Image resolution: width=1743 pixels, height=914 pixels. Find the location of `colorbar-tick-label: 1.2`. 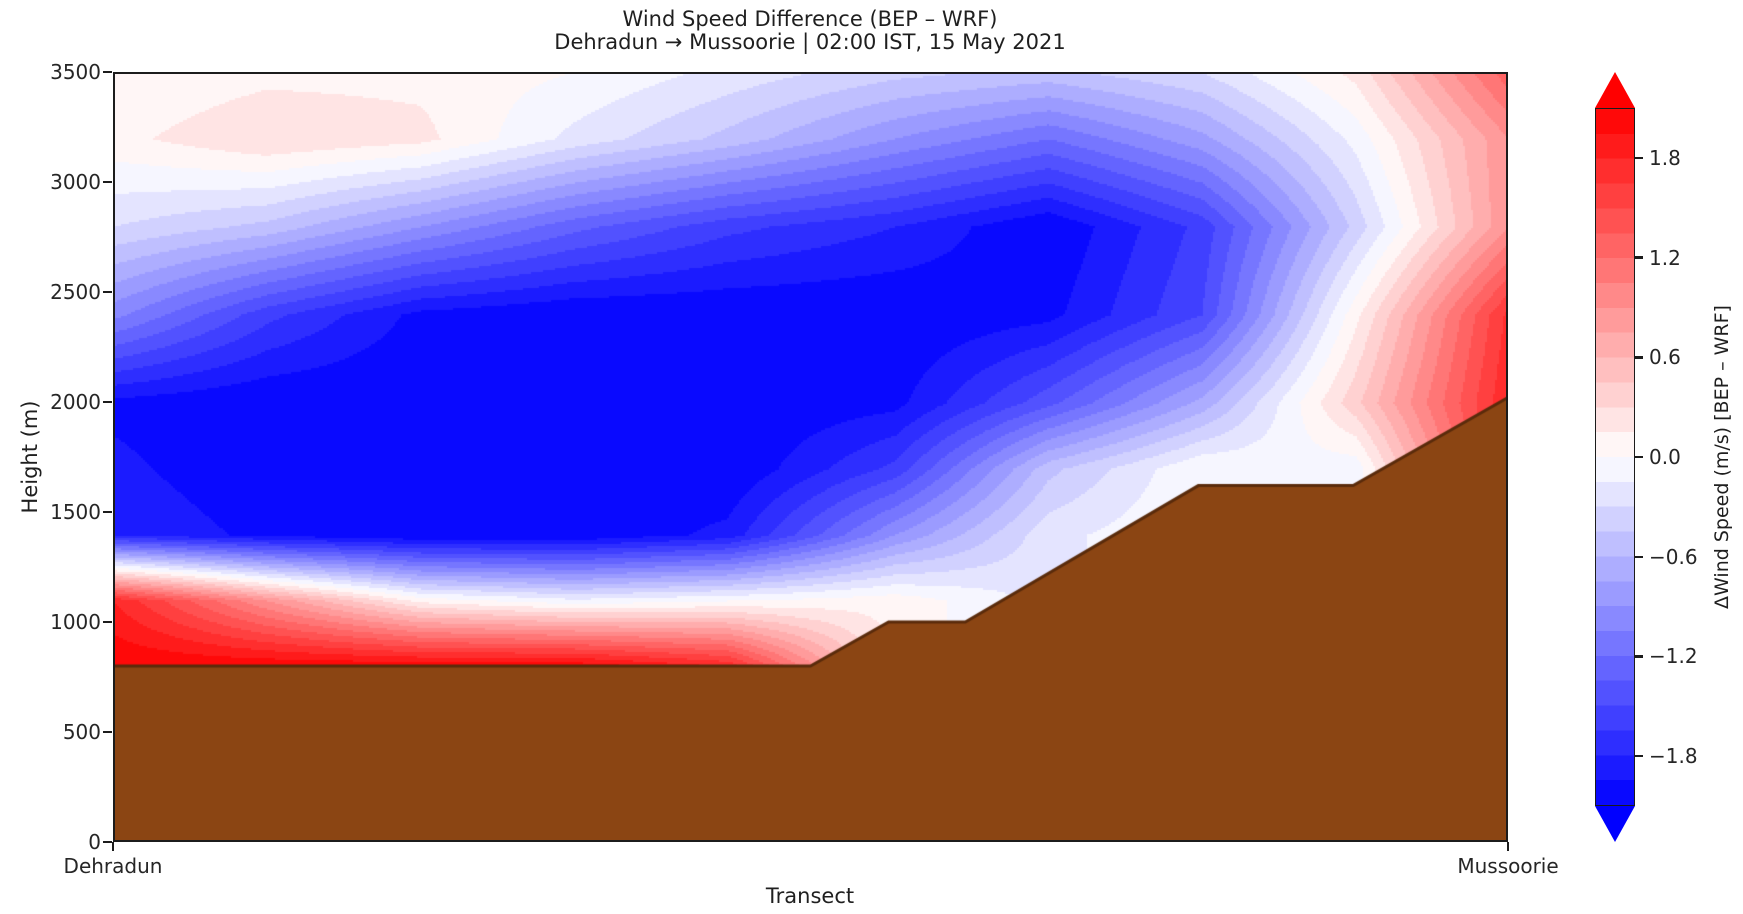

colorbar-tick-label: 1.2 is located at coordinates (1665, 257).